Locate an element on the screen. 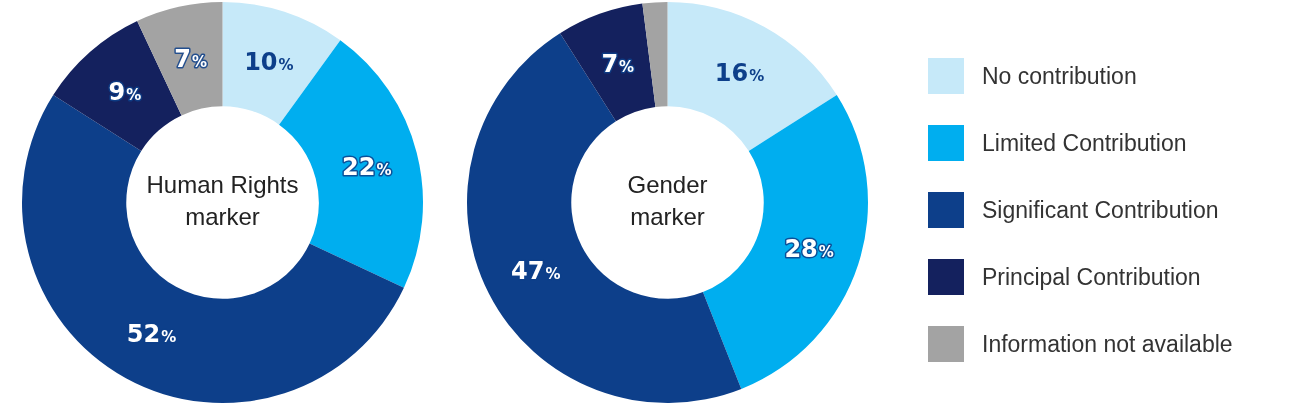  legend-label: No contribution is located at coordinates (1059, 76).